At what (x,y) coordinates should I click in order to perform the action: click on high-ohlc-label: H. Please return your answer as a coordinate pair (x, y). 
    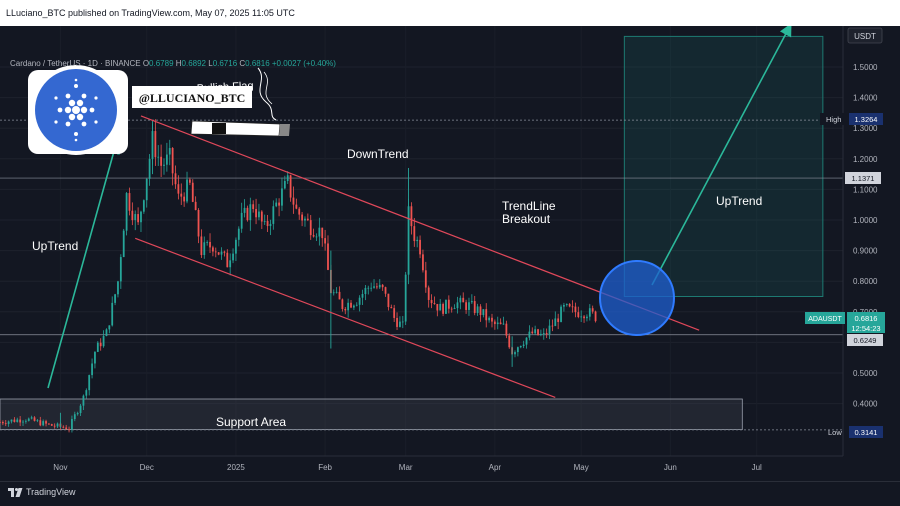
    Looking at the image, I should click on (178, 63).